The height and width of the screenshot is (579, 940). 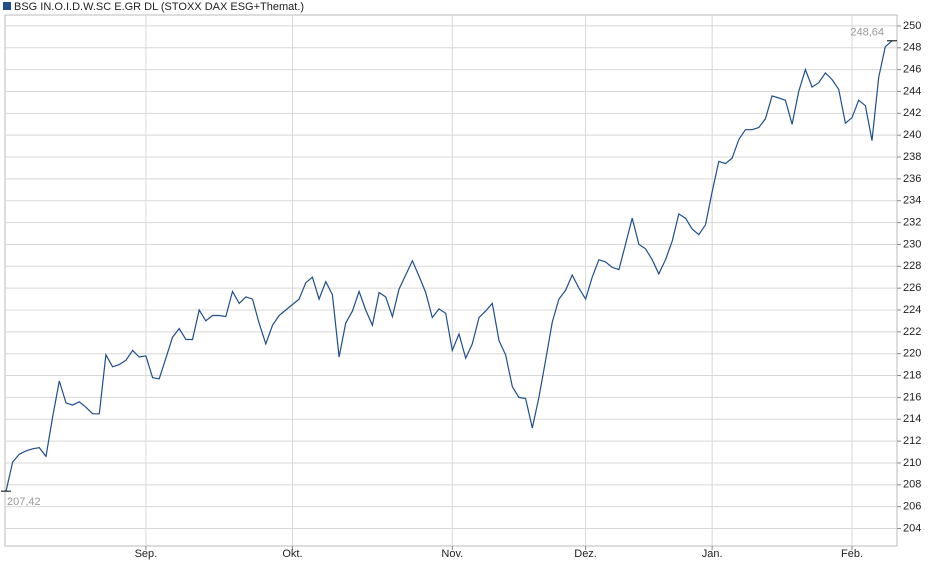 I want to click on y-tick-label: 232, so click(x=912, y=222).